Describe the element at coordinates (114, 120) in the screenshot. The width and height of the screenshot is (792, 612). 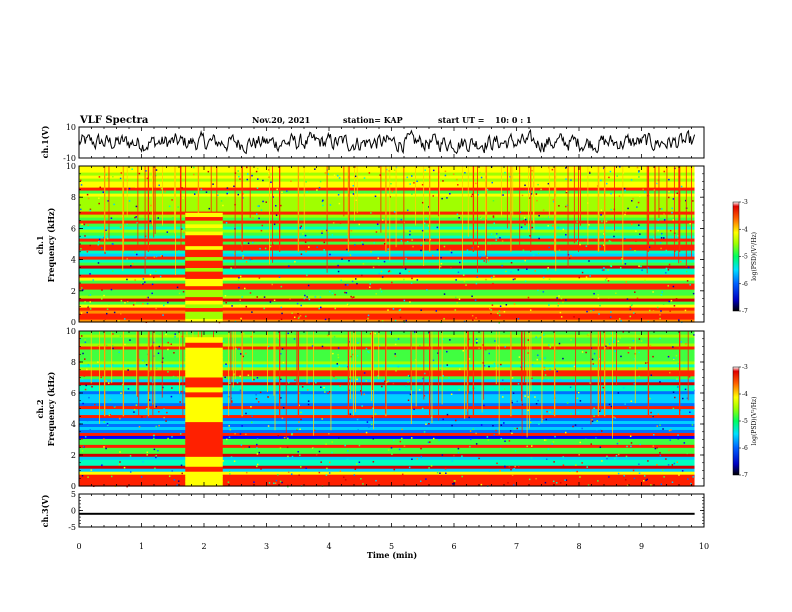
I see `chart-title: VLF Spectra` at that location.